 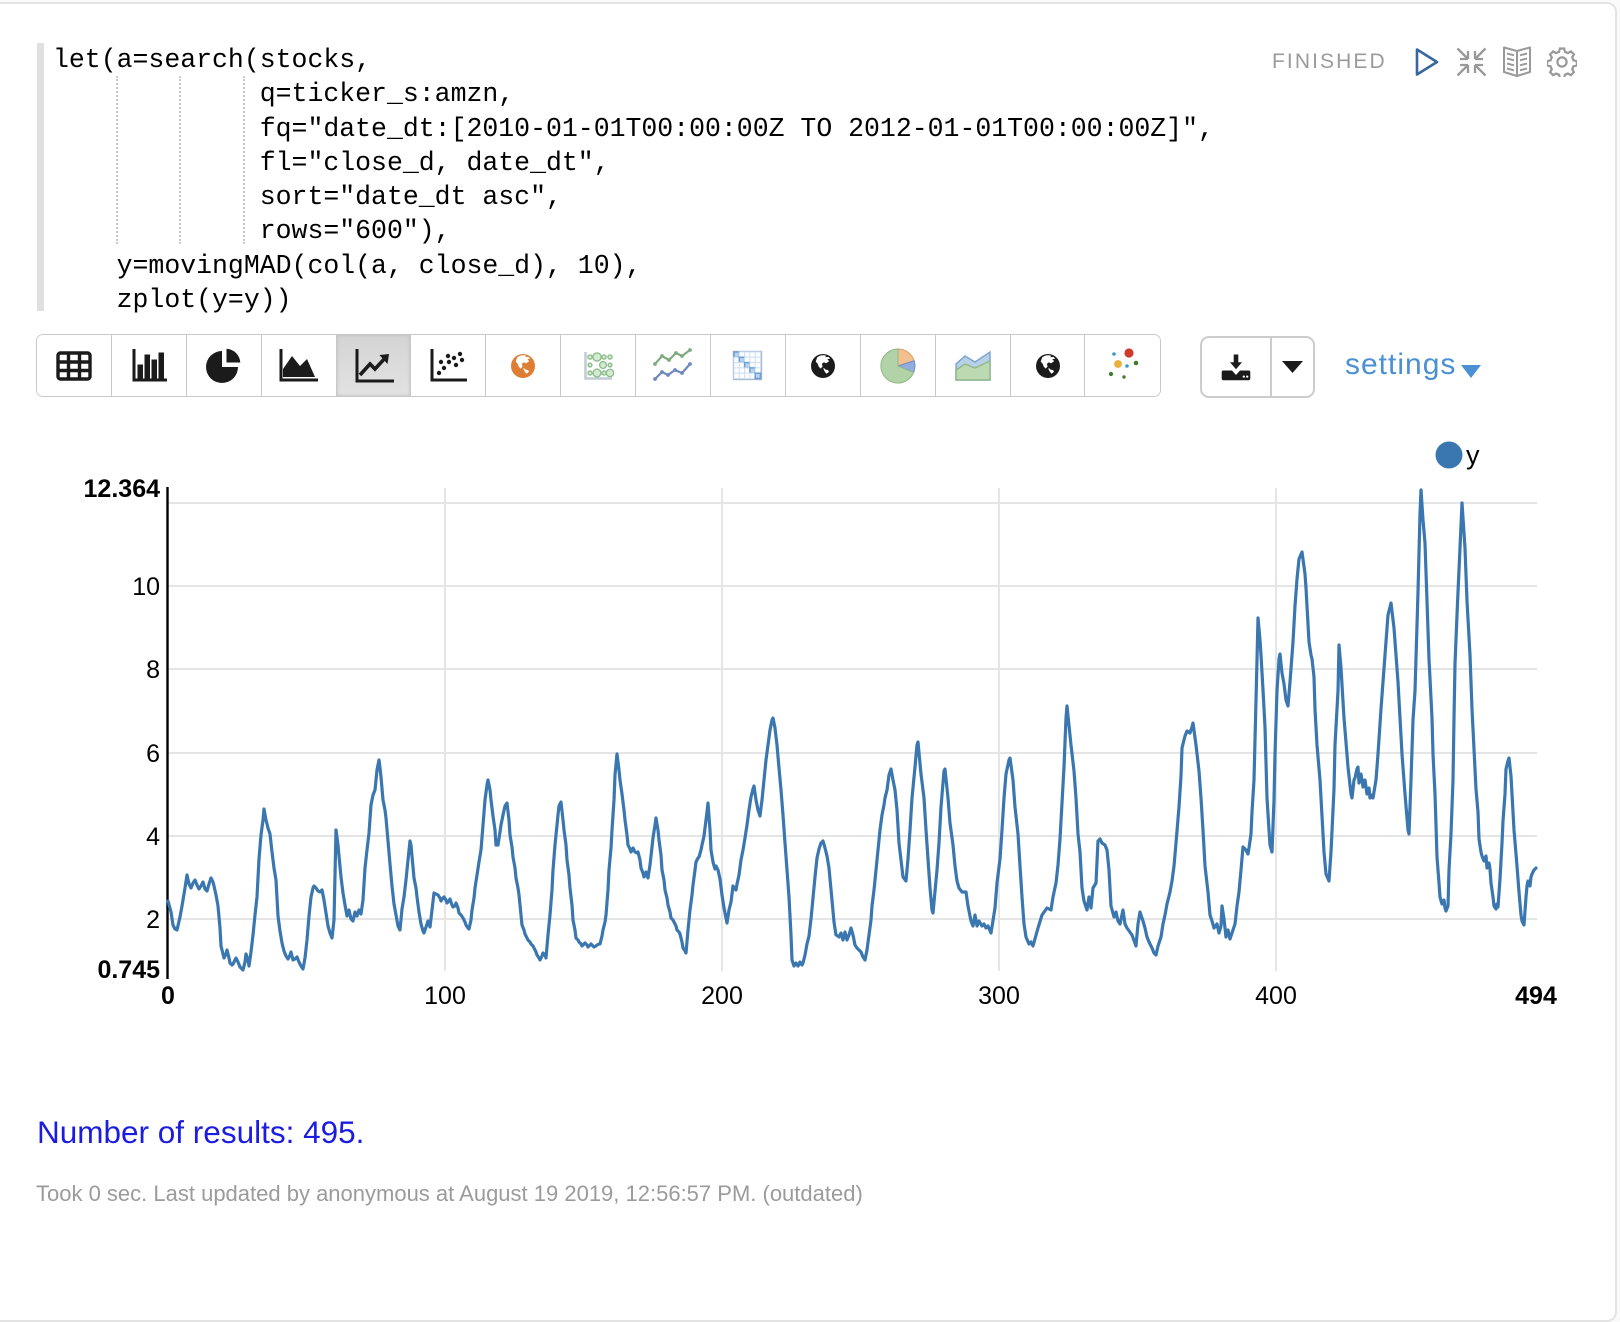 What do you see at coordinates (1473, 455) in the screenshot?
I see `svg-text: y` at bounding box center [1473, 455].